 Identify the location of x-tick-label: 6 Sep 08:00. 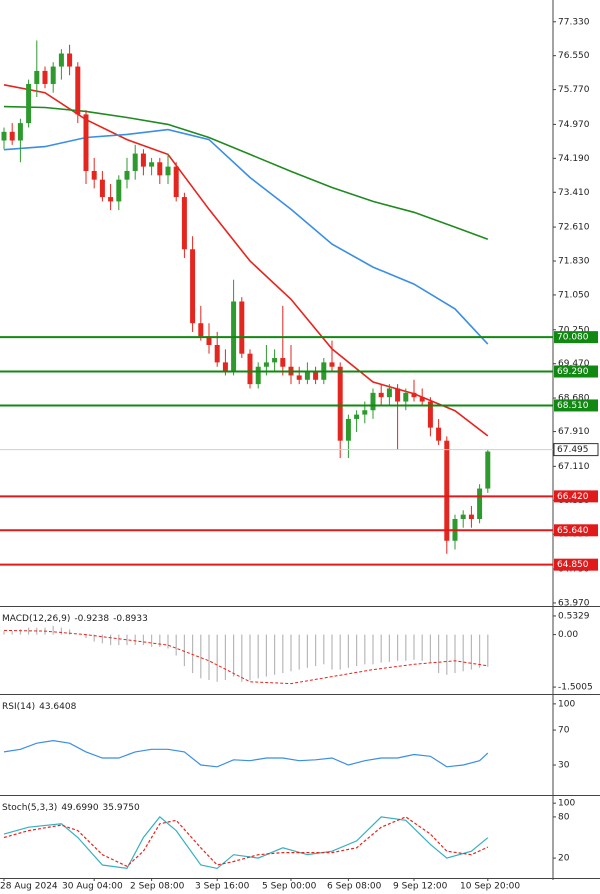
(354, 887).